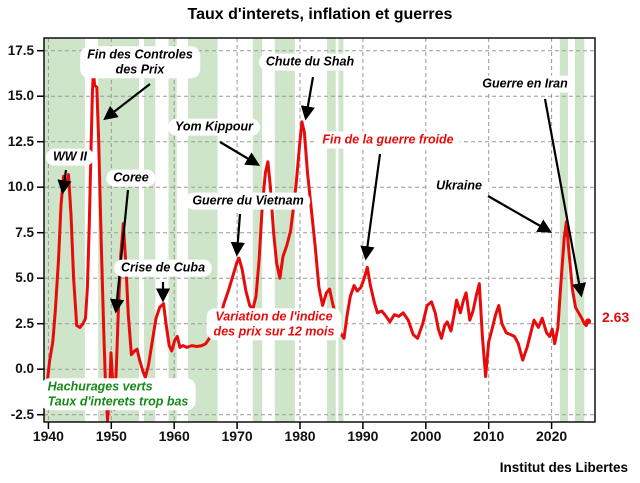 Image resolution: width=640 pixels, height=483 pixels. I want to click on y-tick-label: 17.5, so click(20, 50).